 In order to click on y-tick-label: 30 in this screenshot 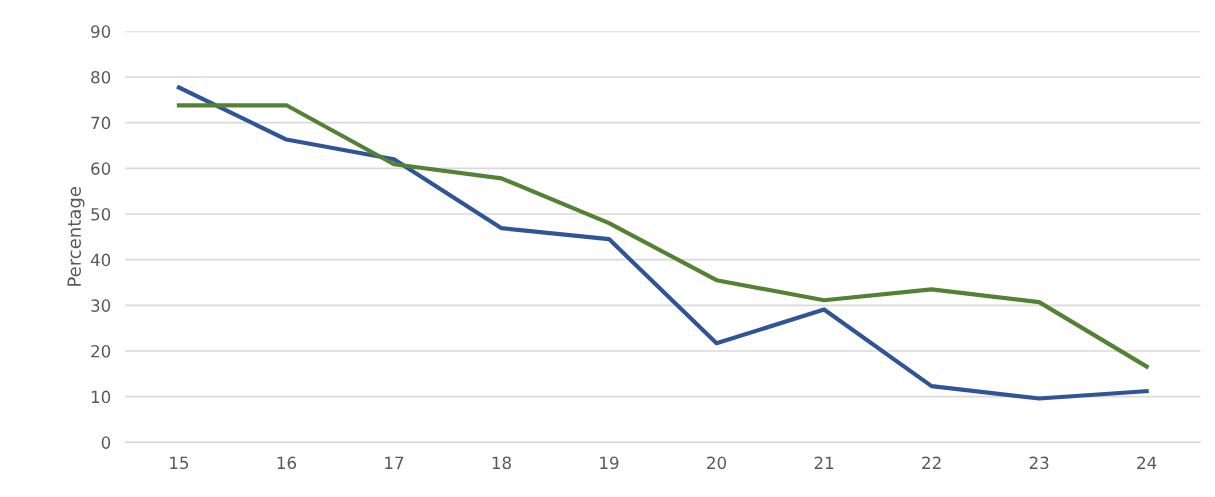, I will do `click(101, 305)`.